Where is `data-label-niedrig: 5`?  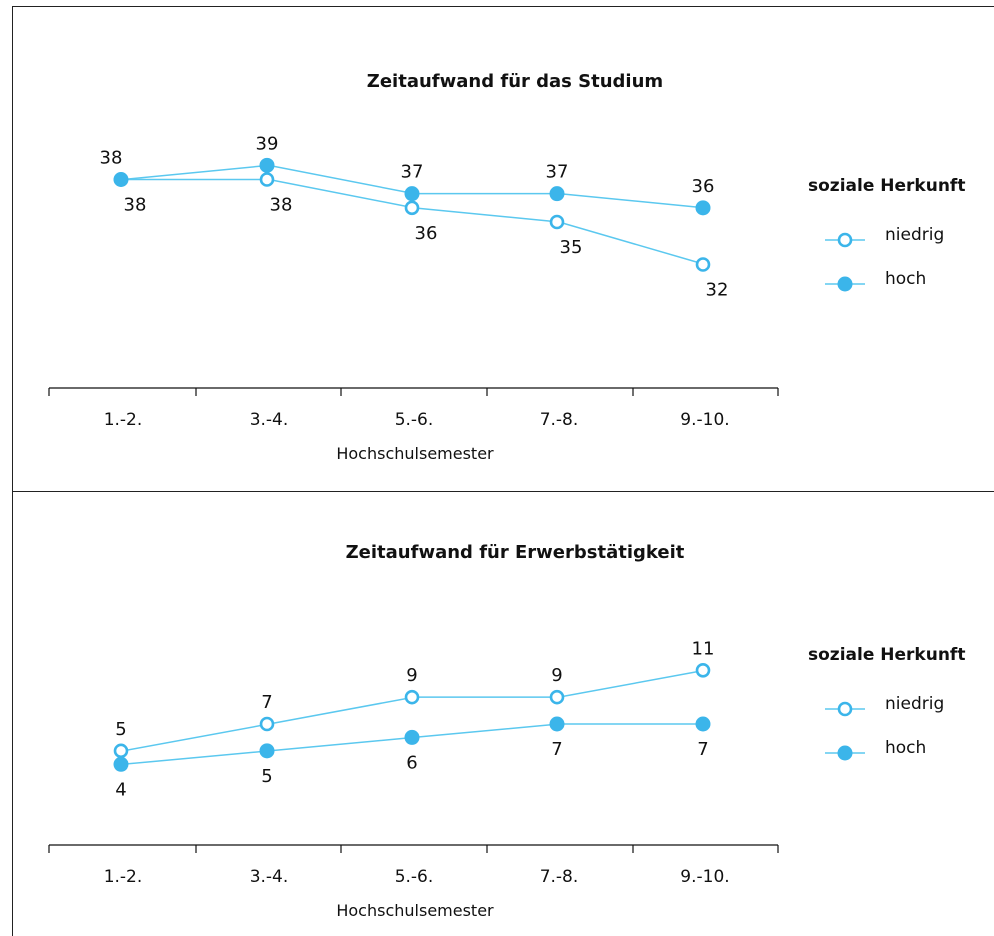 data-label-niedrig: 5 is located at coordinates (120, 729).